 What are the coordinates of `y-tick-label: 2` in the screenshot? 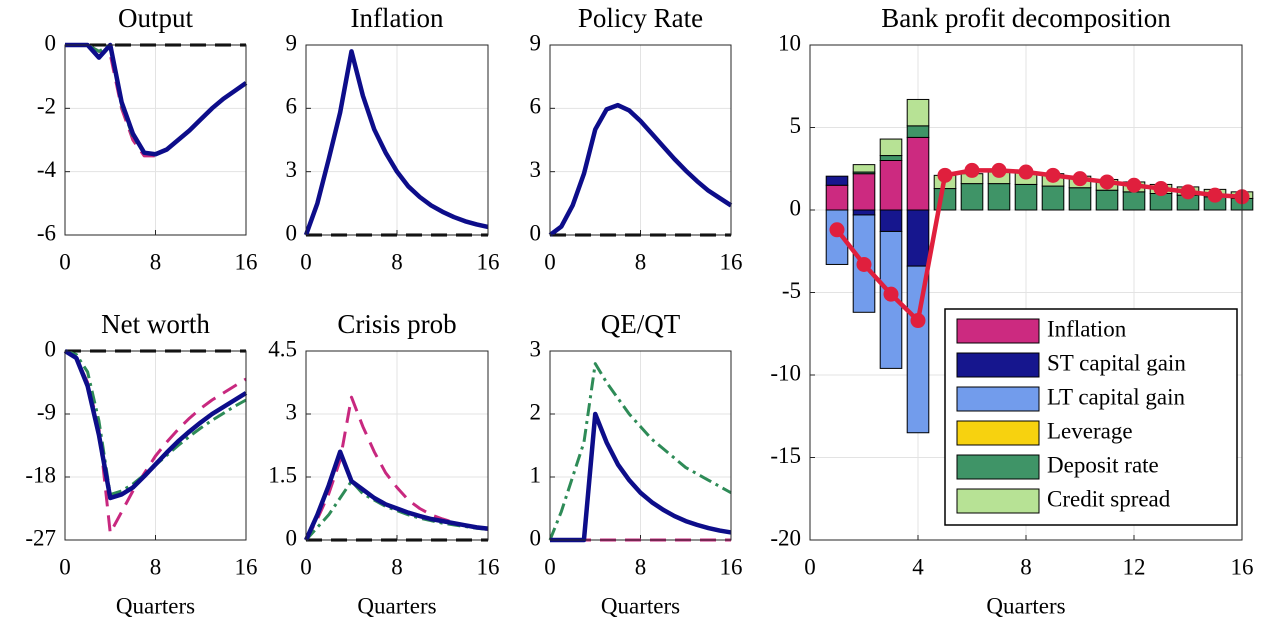 It's located at (536, 411).